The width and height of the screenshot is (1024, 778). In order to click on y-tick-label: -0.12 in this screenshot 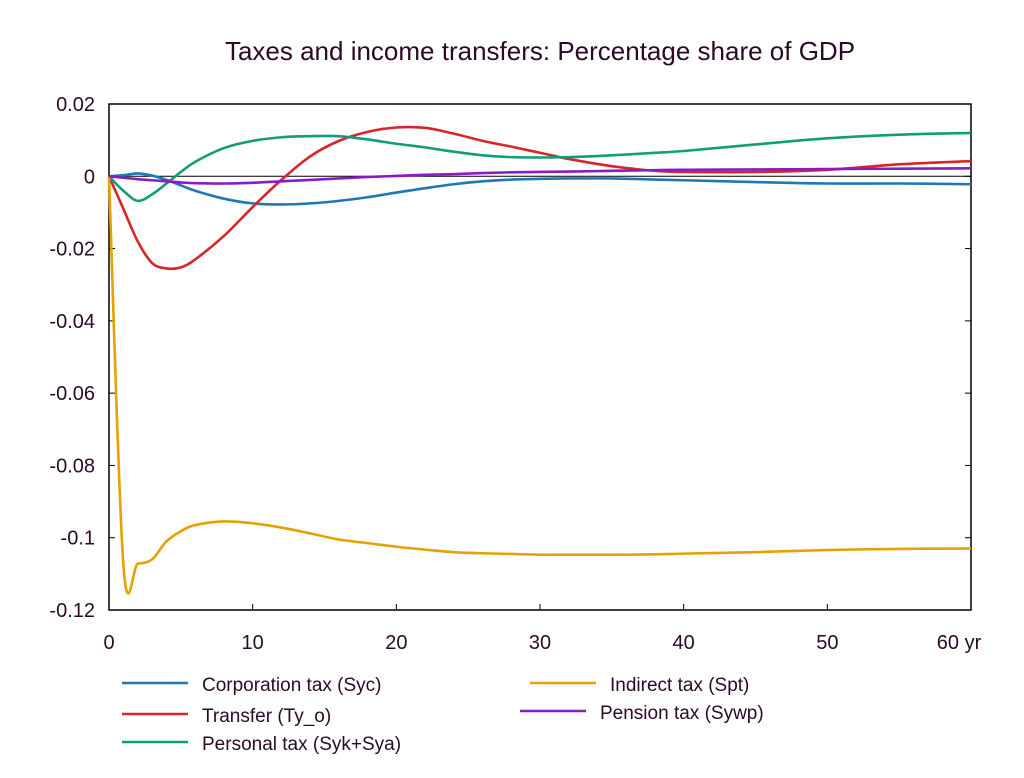, I will do `click(72, 611)`.